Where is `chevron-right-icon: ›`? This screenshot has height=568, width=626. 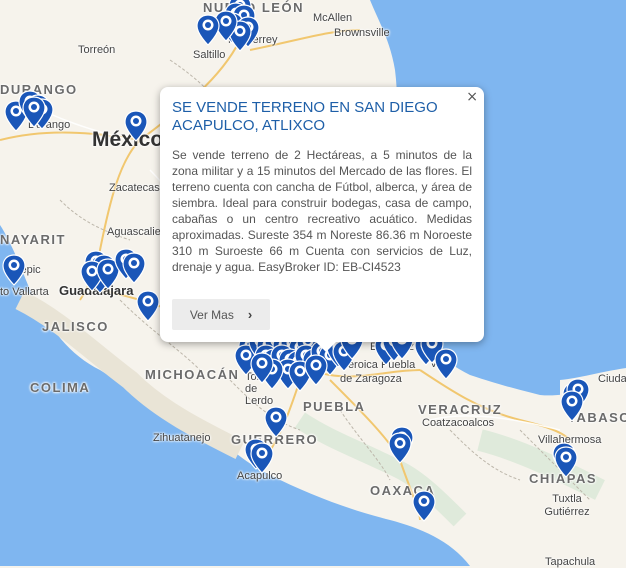
chevron-right-icon: › is located at coordinates (250, 314).